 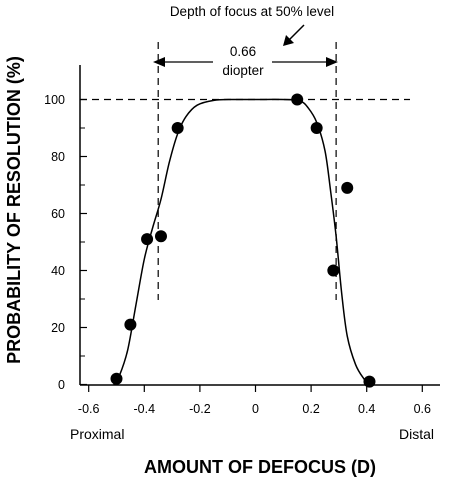 What do you see at coordinates (200, 409) in the screenshot?
I see `x-tick-label: -0.2` at bounding box center [200, 409].